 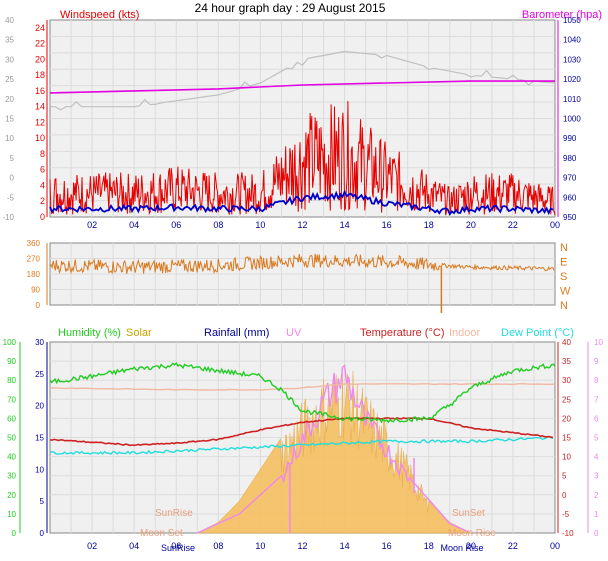 I want to click on outer-tick: 15, so click(x=9, y=119).